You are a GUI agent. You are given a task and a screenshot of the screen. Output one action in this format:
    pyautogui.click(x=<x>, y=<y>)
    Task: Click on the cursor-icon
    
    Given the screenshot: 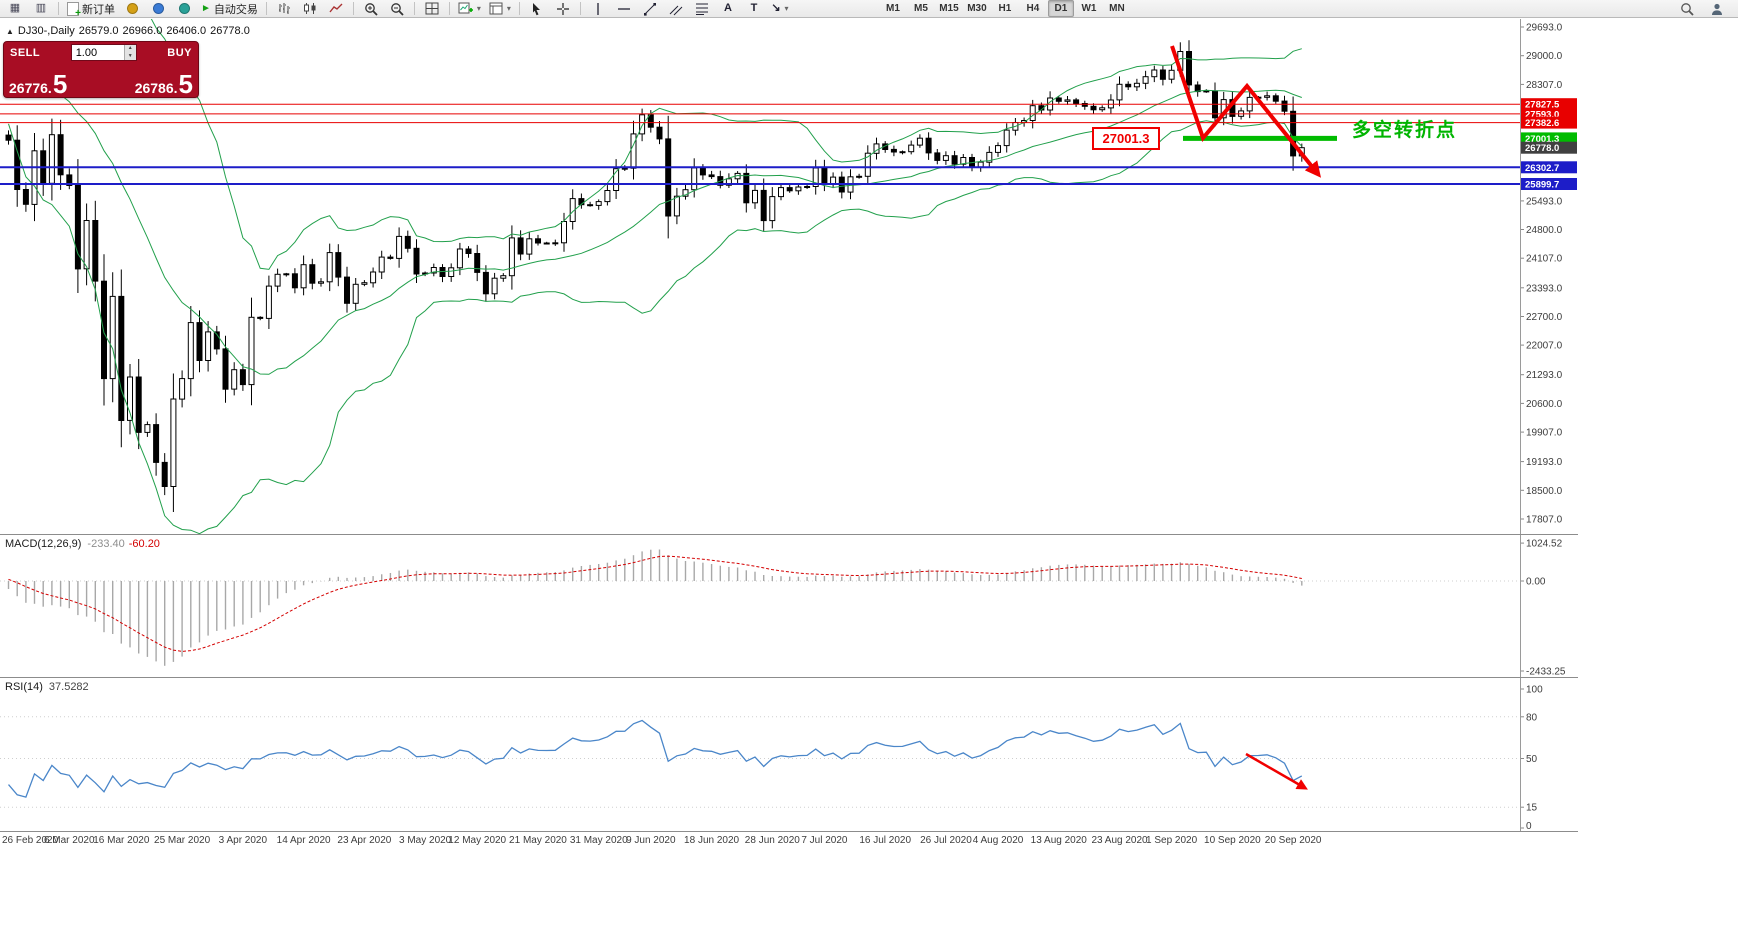 What is the action you would take?
    pyautogui.click(x=537, y=9)
    